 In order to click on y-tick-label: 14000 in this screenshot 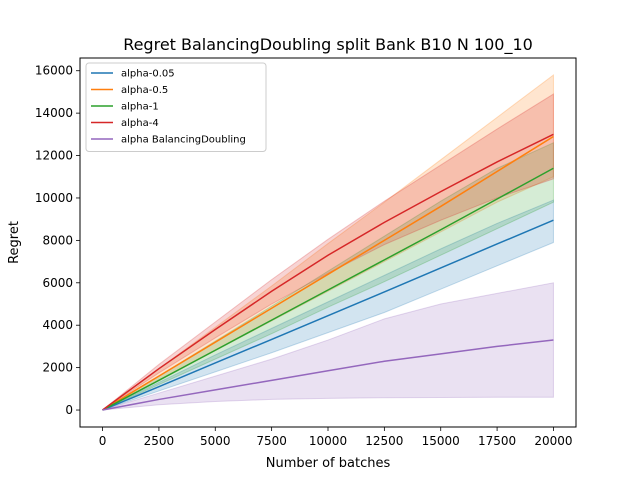, I will do `click(54, 113)`.